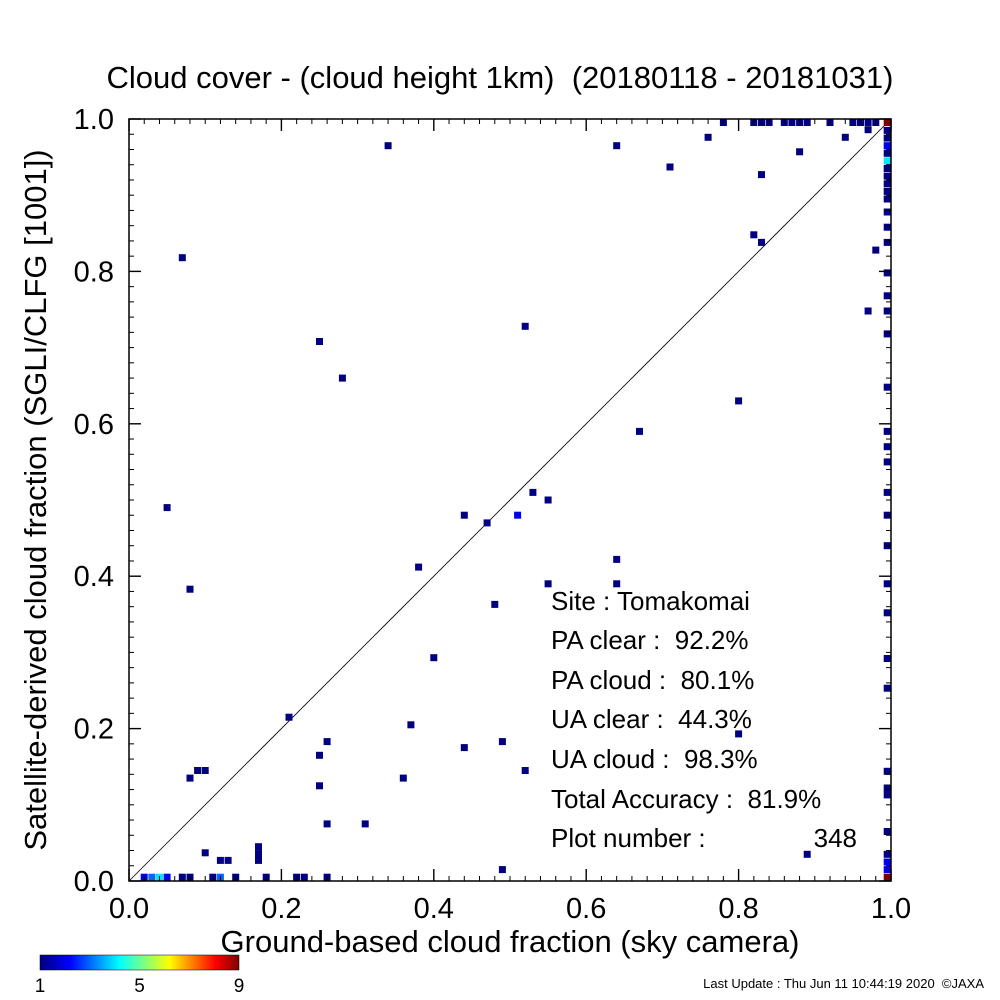 This screenshot has width=1000, height=1000. I want to click on y-tick-label: 0.4, so click(94, 577).